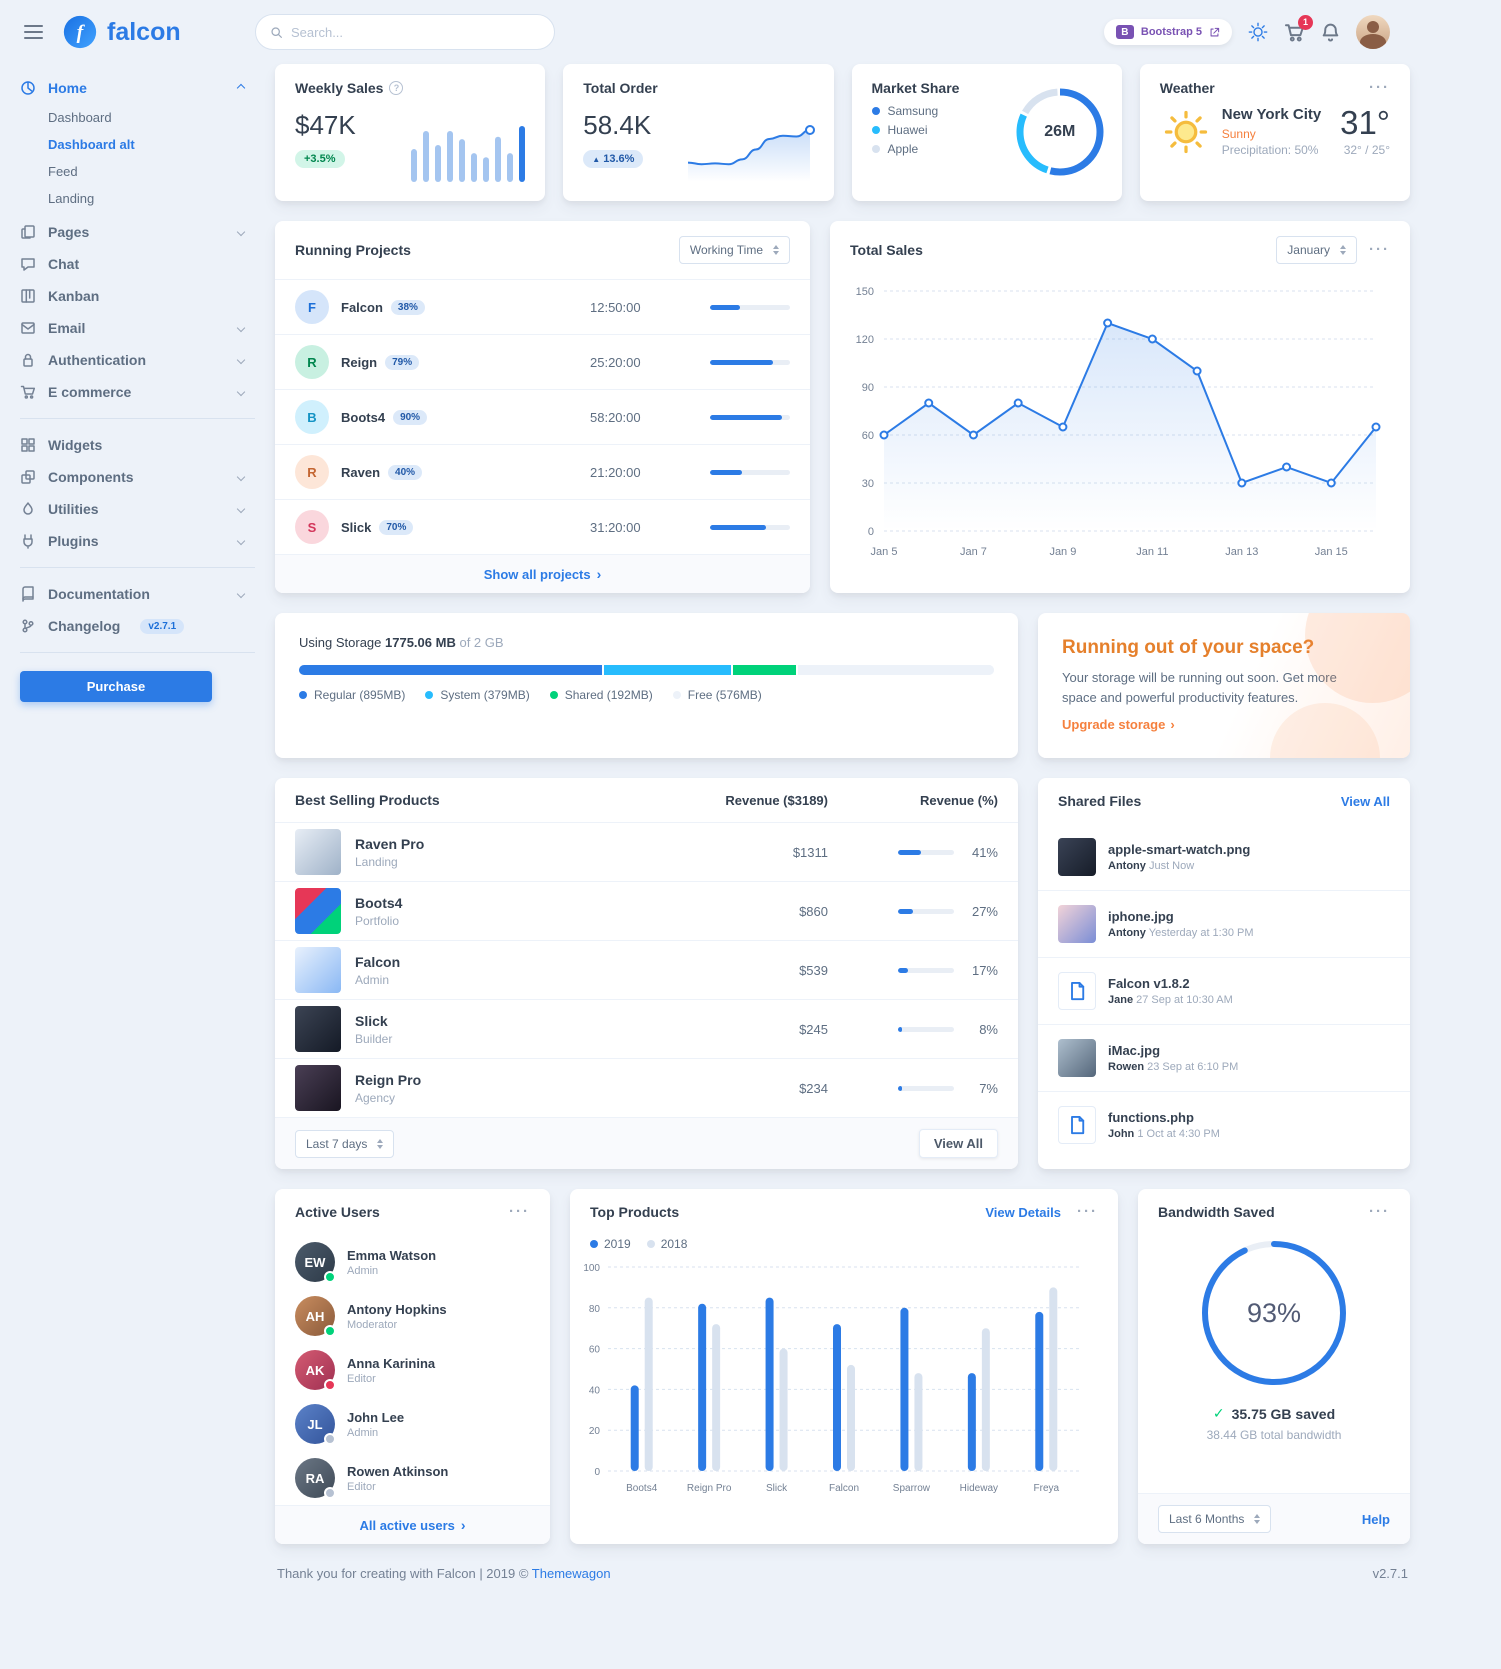  I want to click on svg-text: 100, so click(591, 1268).